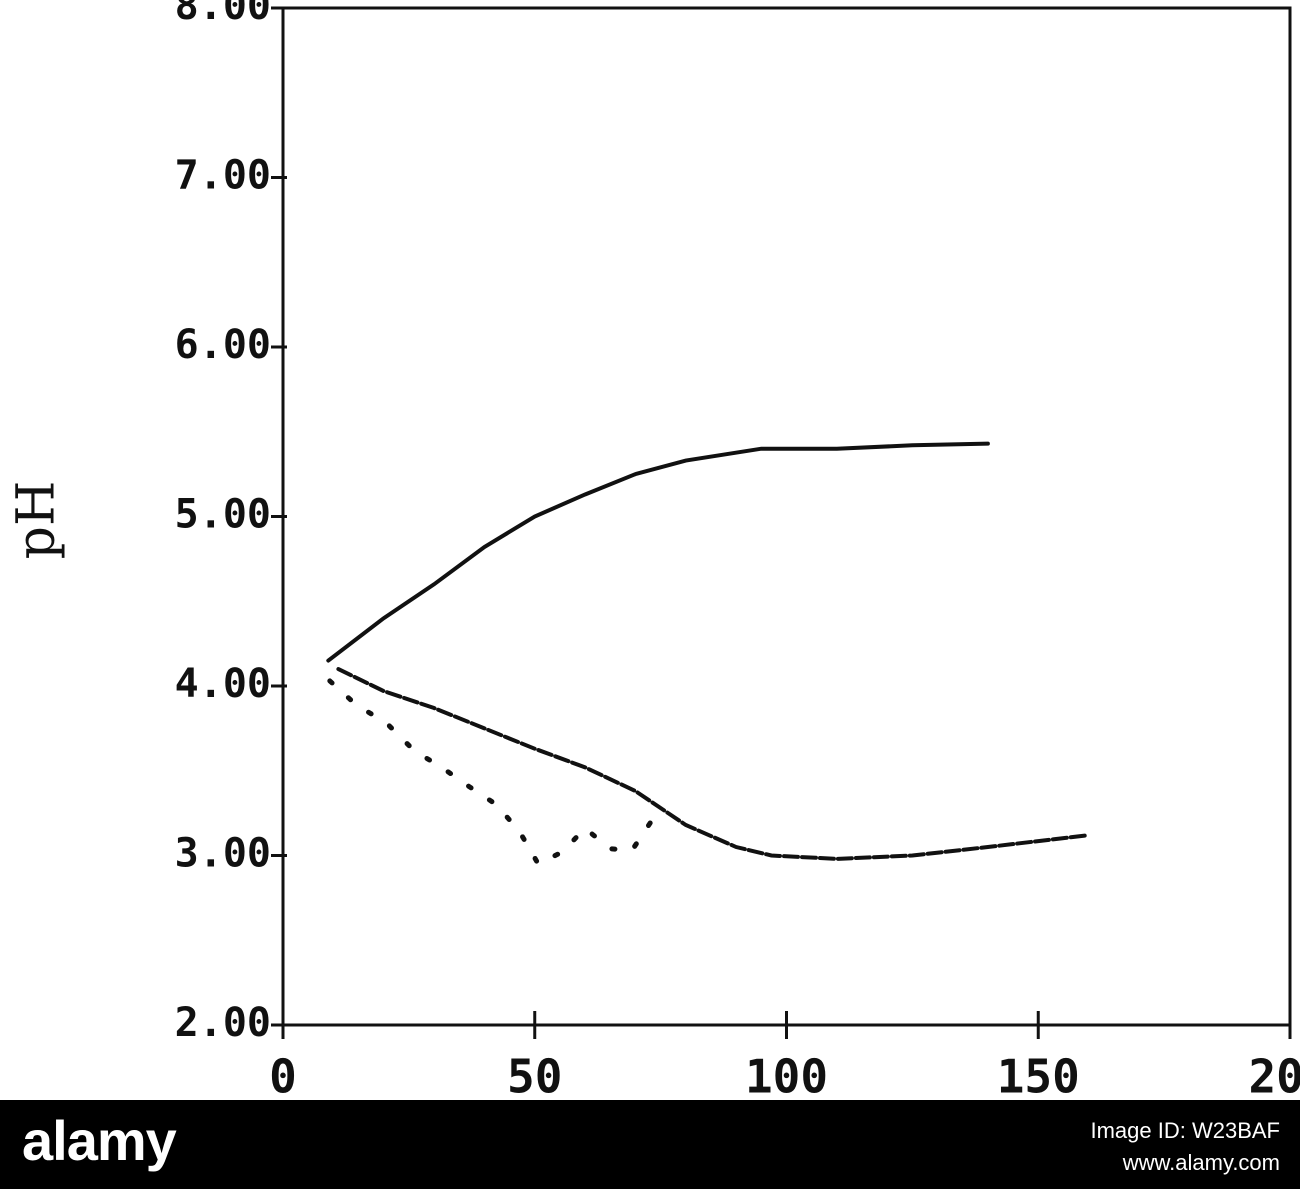 The width and height of the screenshot is (1300, 1189). Describe the element at coordinates (223, 854) in the screenshot. I see `y-tick-label: 3.00` at that location.